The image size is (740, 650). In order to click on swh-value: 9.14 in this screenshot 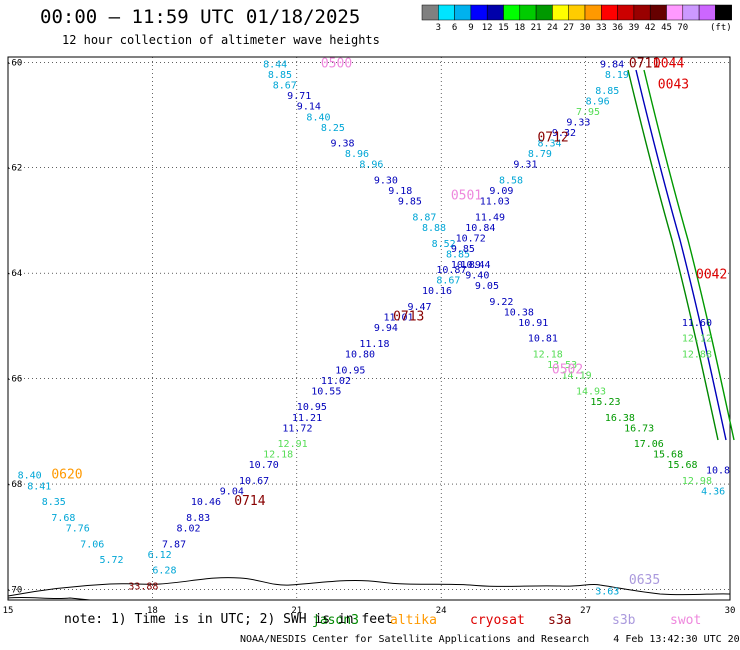, I will do `click(309, 107)`.